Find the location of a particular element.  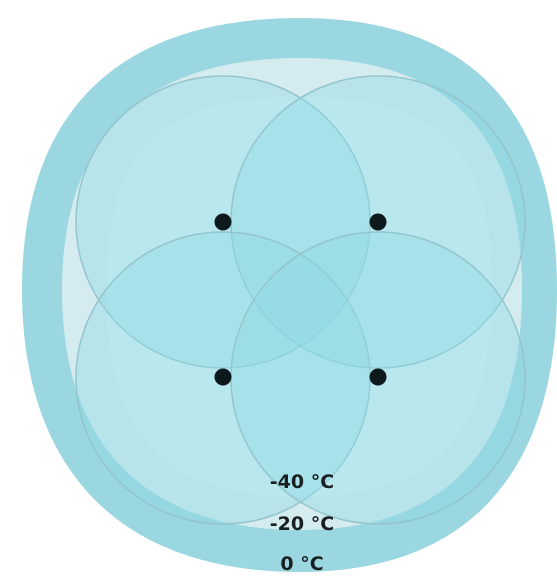

emitter-points is located at coordinates (300, 299).